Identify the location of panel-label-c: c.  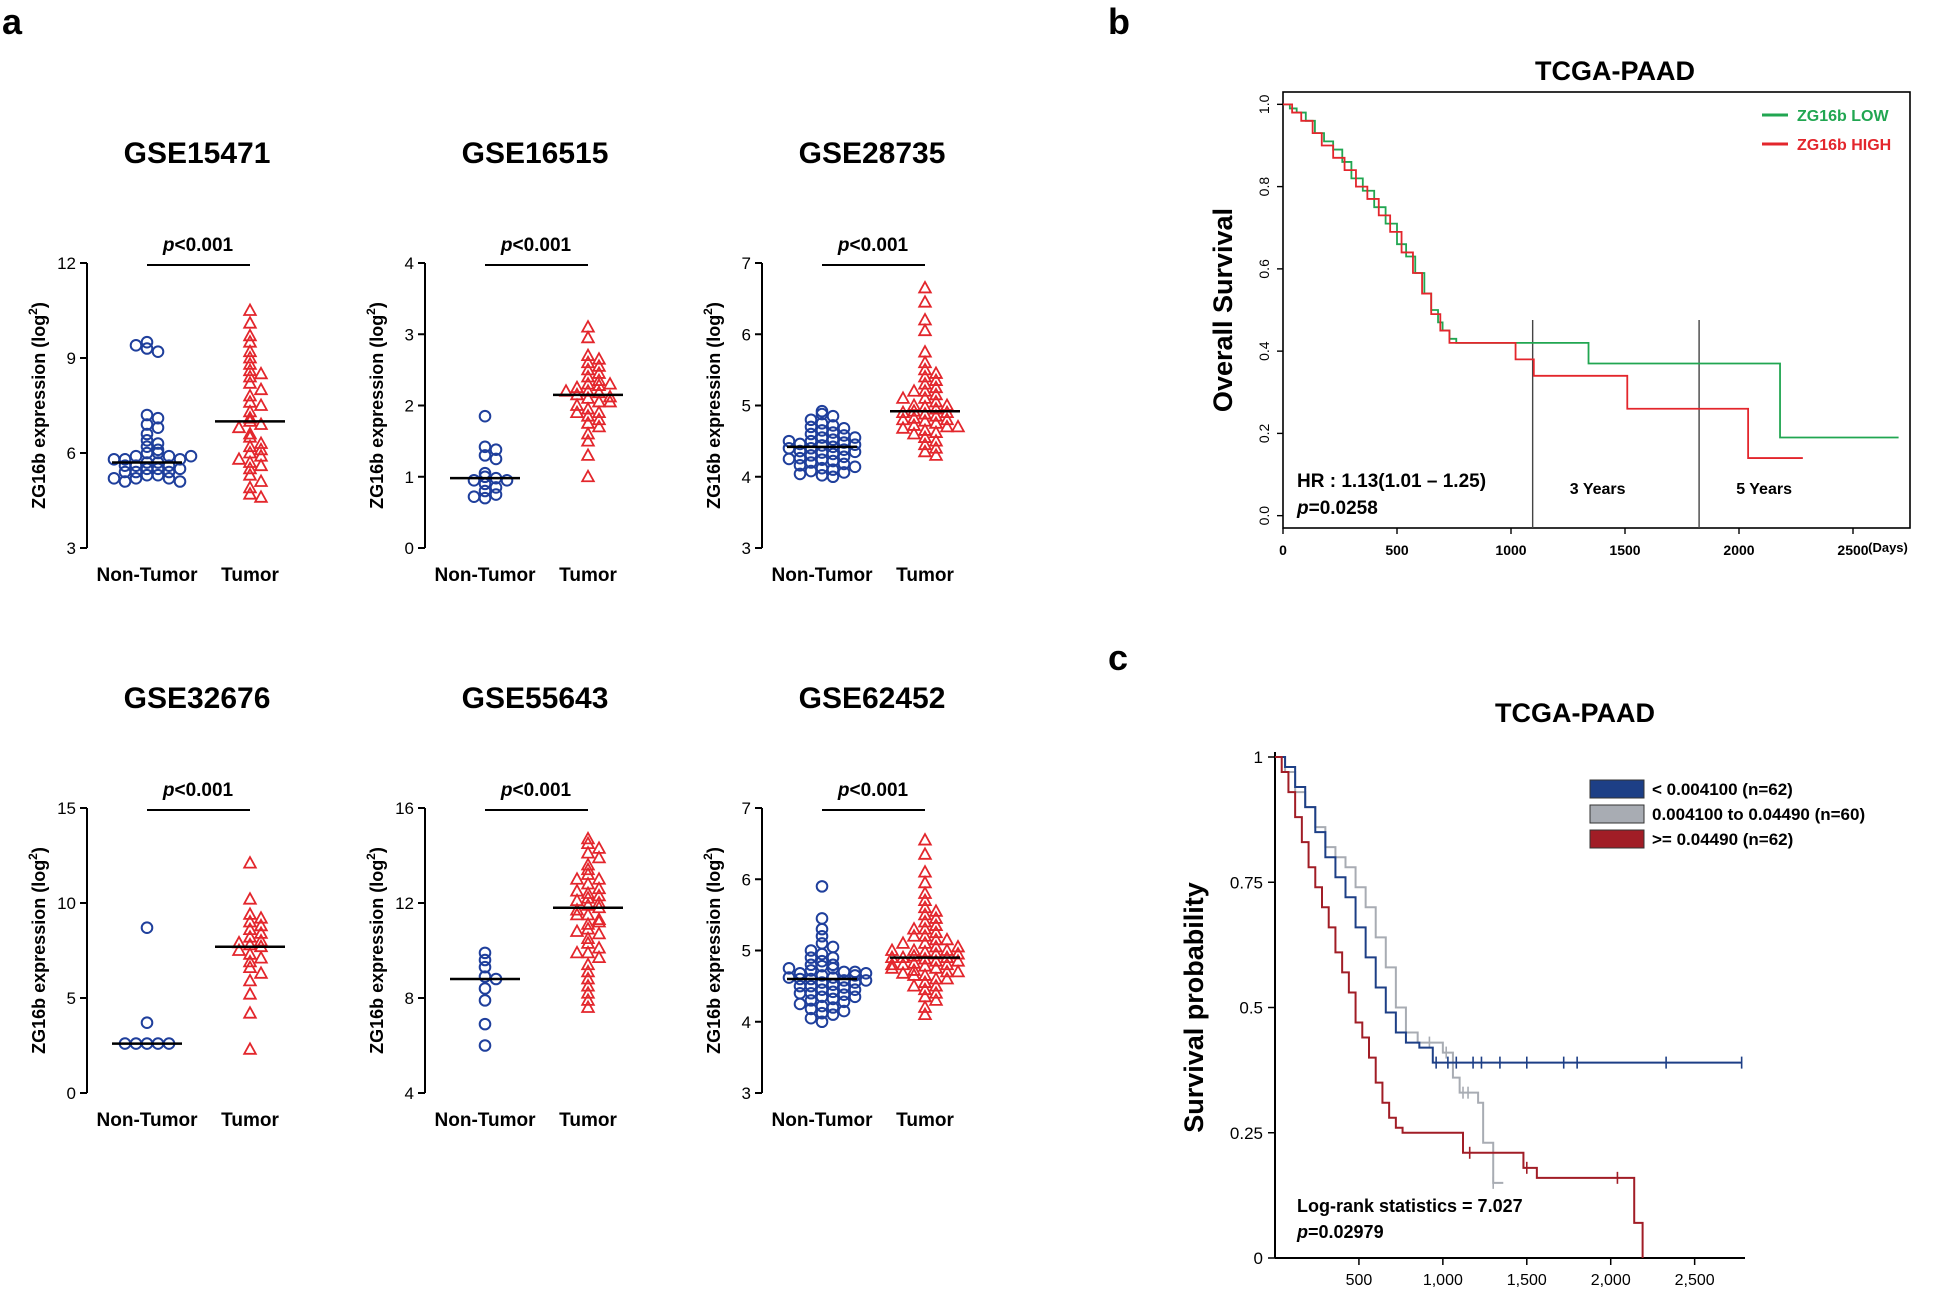
(1118, 657).